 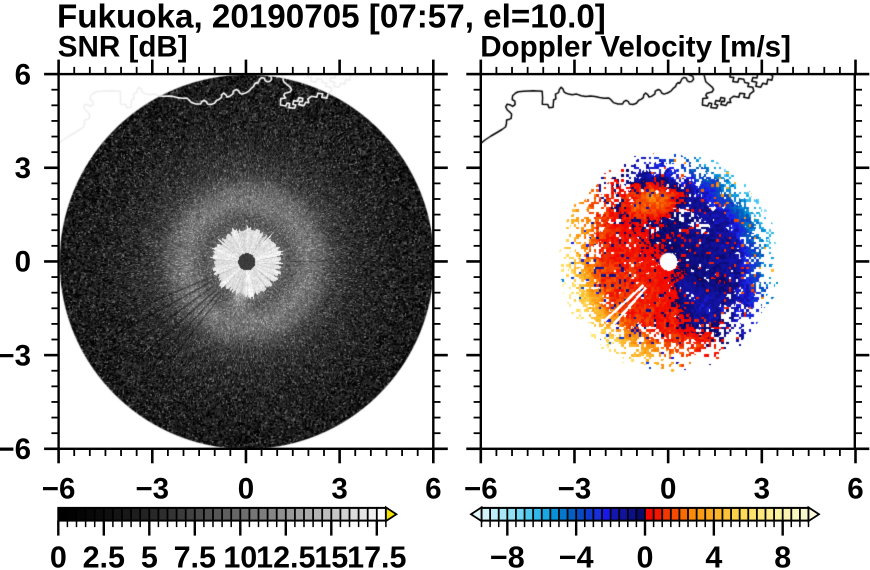 What do you see at coordinates (376, 555) in the screenshot?
I see `svg-text: 17.5` at bounding box center [376, 555].